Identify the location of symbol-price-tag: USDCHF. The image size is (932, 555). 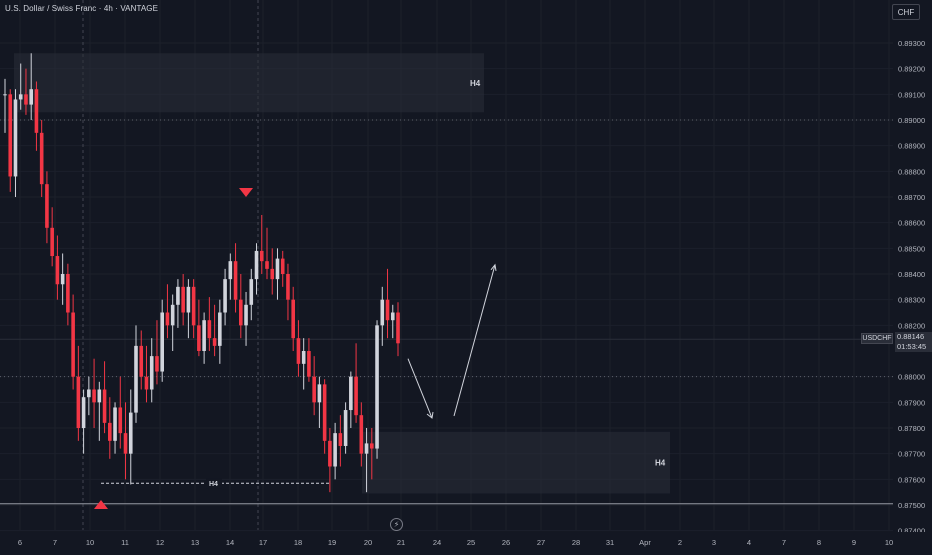
(877, 338).